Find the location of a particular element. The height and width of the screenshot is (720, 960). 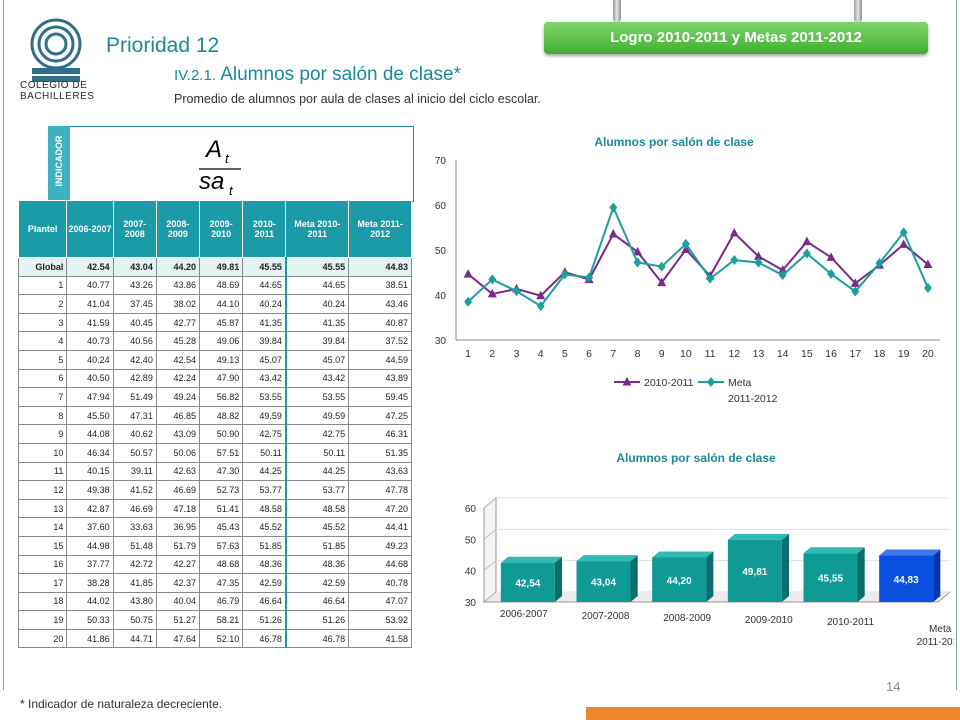

line-chart-x-tick-label: 7 is located at coordinates (613, 354).